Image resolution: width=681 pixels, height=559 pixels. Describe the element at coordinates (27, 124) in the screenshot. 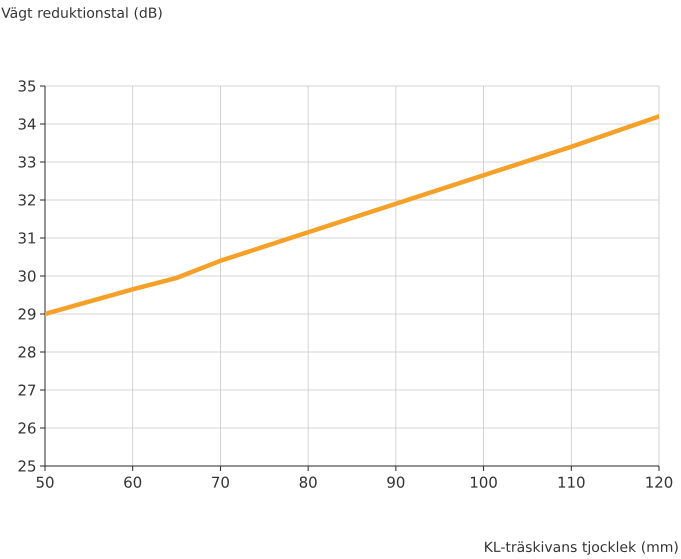

I see `y-tick-label: 34` at that location.